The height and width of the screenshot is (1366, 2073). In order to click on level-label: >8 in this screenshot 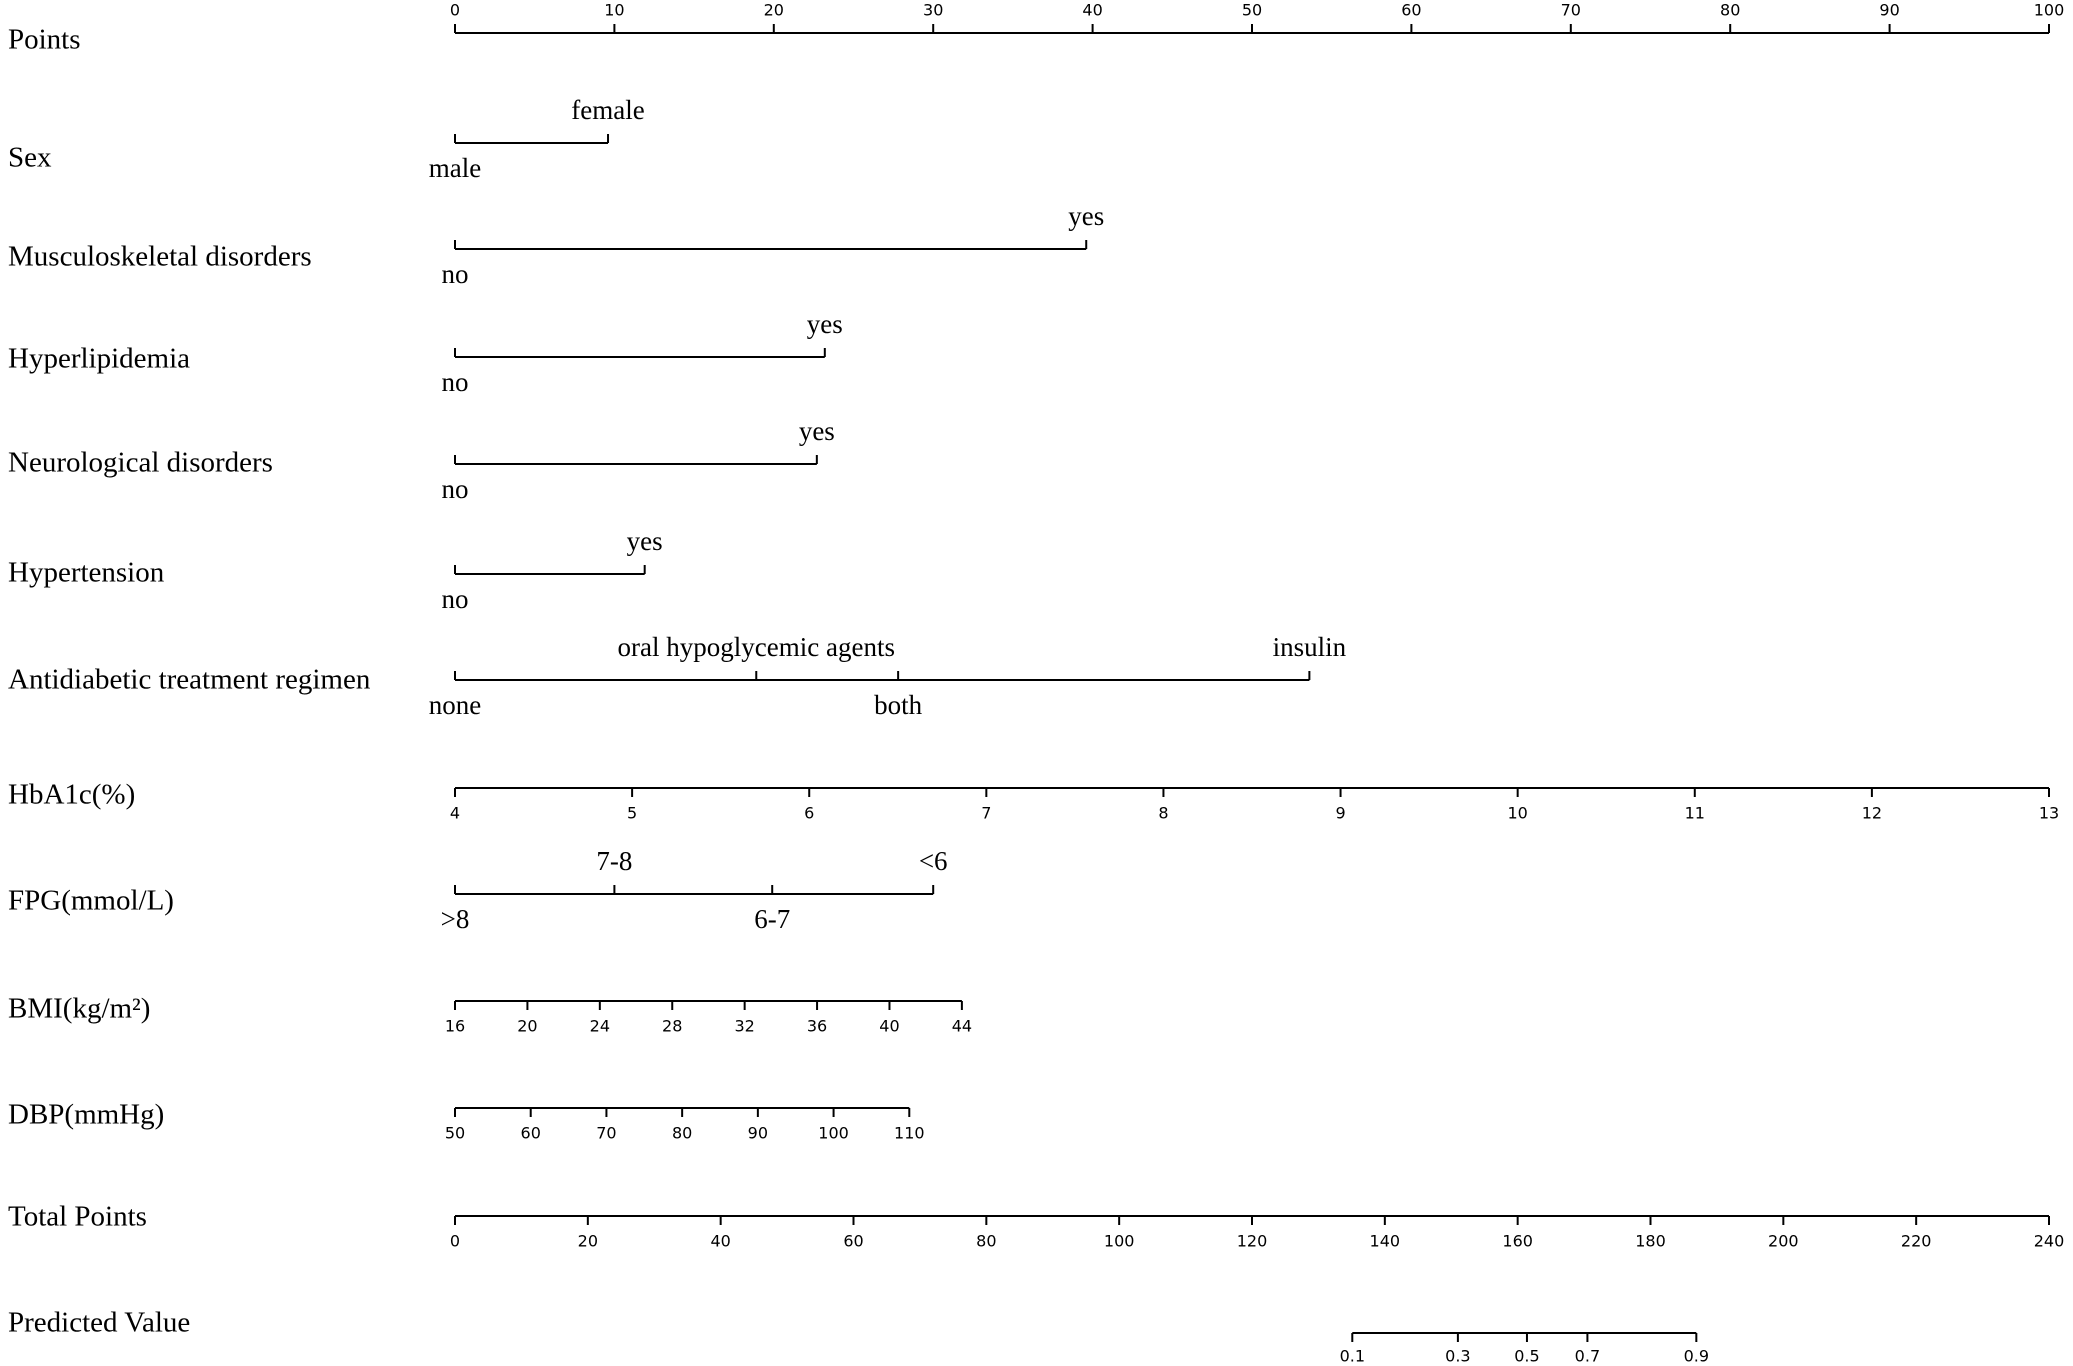, I will do `click(455, 919)`.